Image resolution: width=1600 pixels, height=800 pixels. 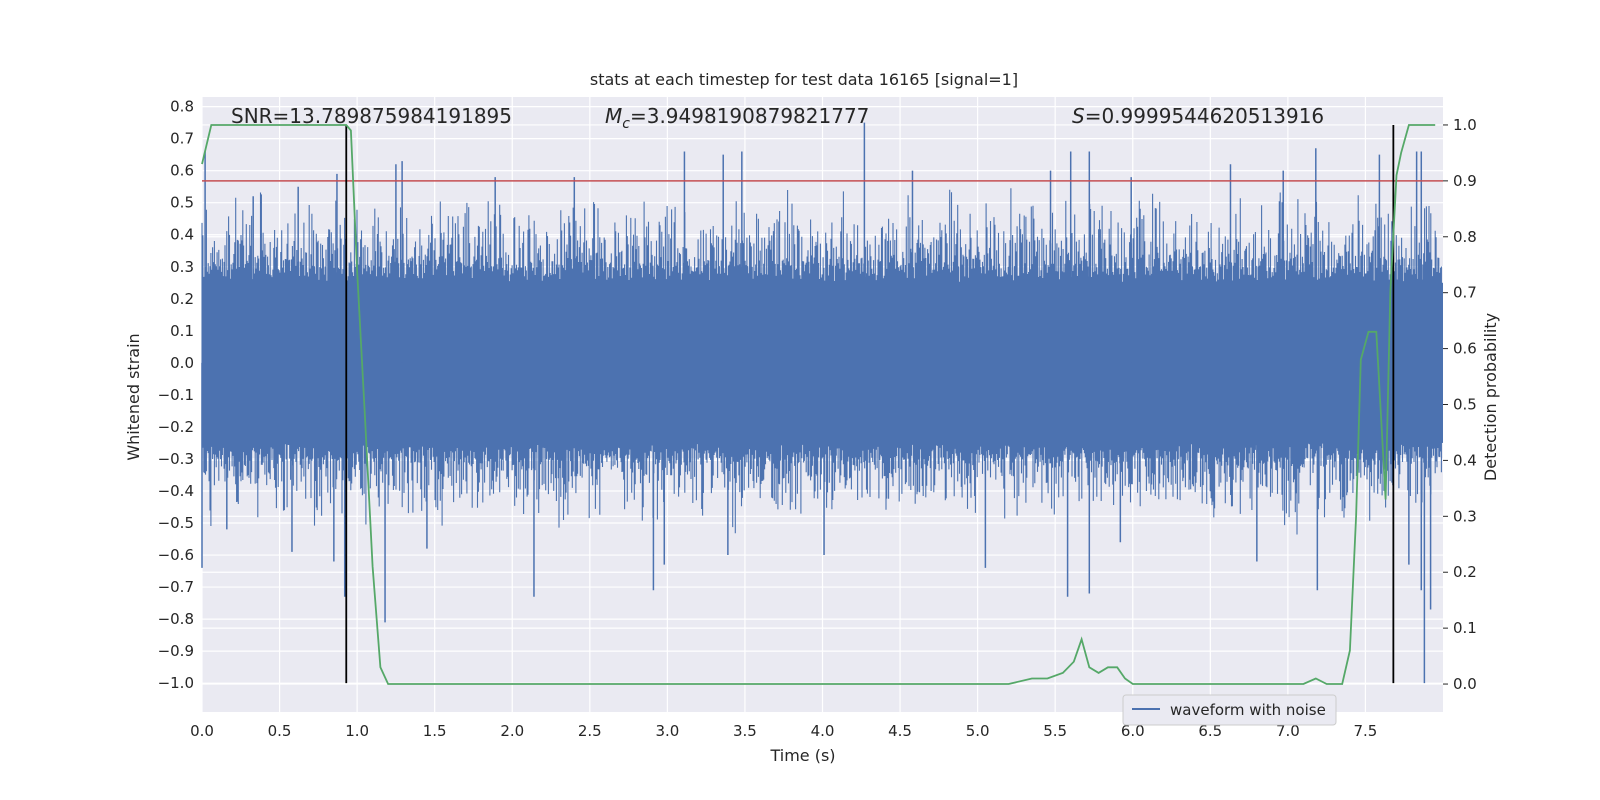 I want to click on score-symbol: S, so click(x=1078, y=116).